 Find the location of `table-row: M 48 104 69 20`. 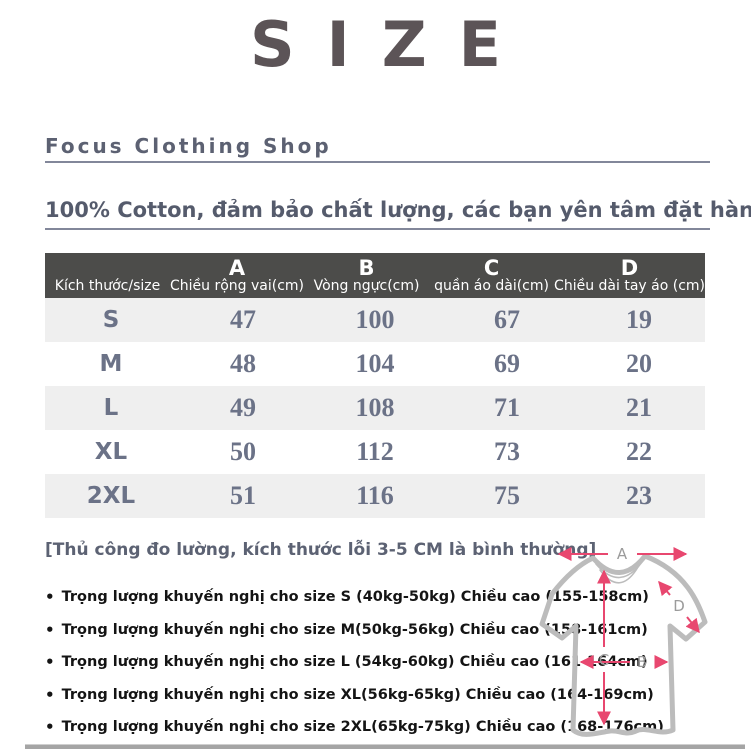

table-row: M 48 104 69 20 is located at coordinates (375, 364).